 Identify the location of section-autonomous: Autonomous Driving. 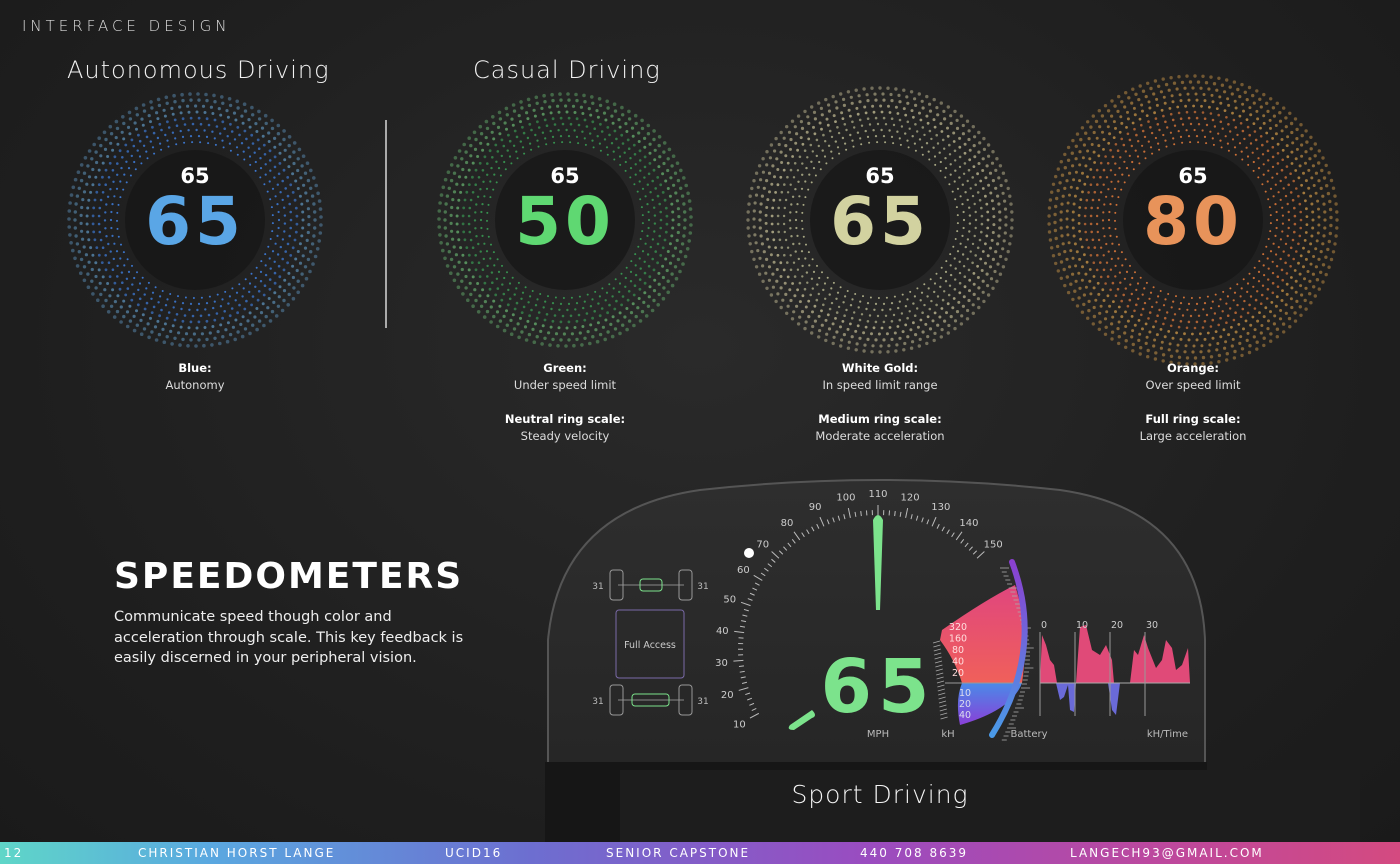
(198, 70).